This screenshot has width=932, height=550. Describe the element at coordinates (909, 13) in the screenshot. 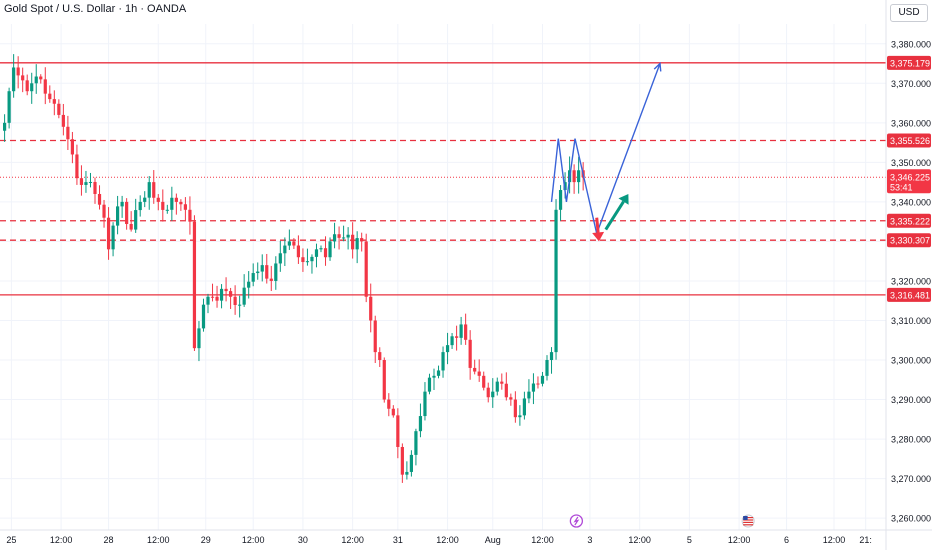

I see `currency-button: USD` at that location.